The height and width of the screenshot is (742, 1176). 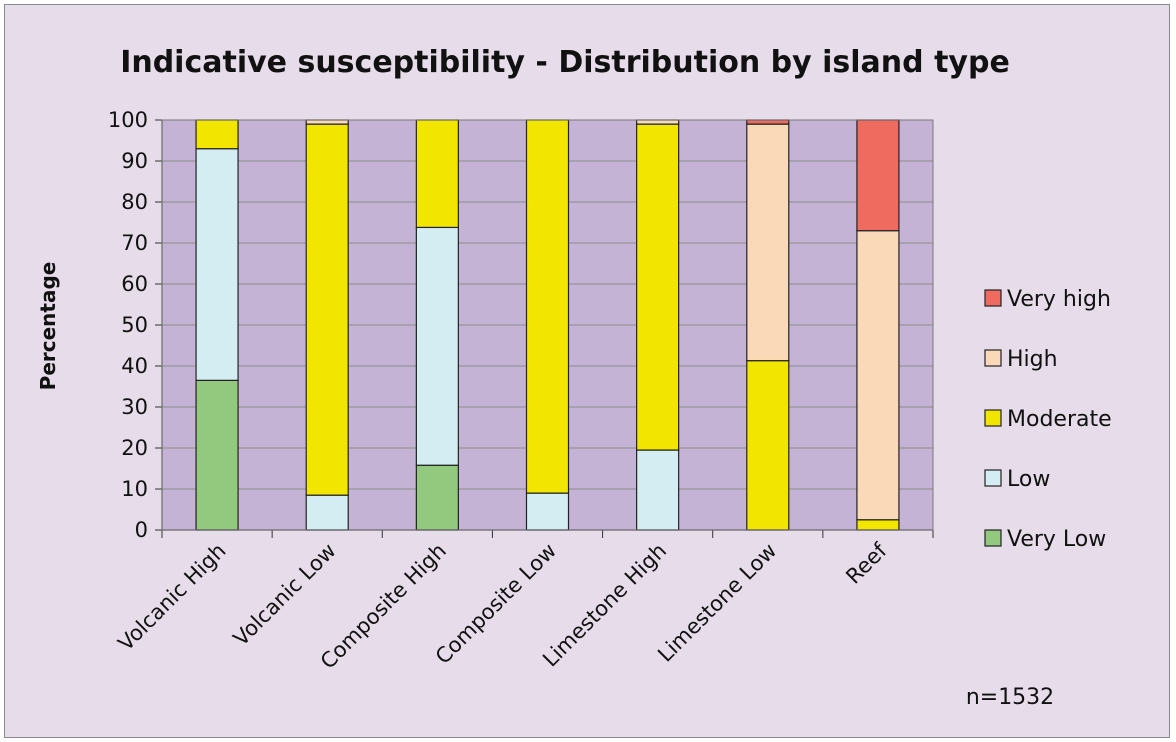 I want to click on x-tick-label: Limestone High, so click(x=604, y=605).